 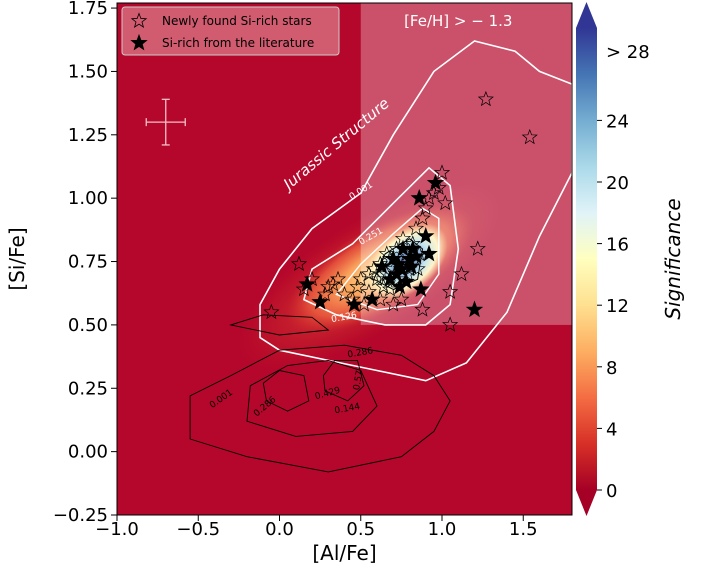 I want to click on contour-label-white: 0.126, so click(x=344, y=318).